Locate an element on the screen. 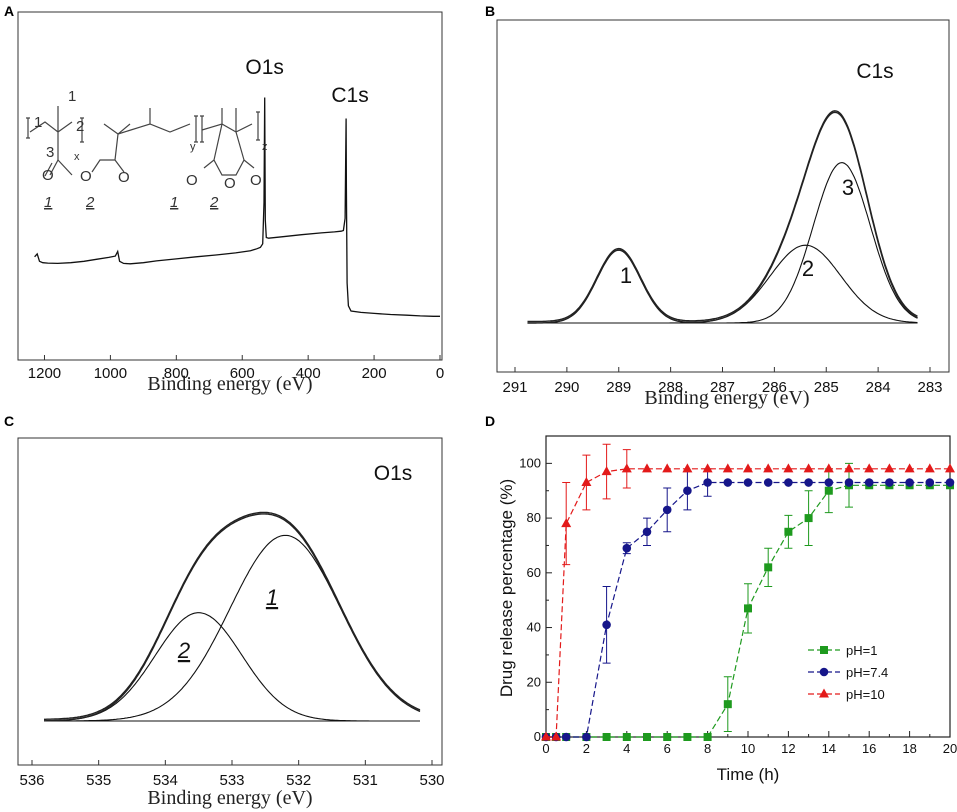 The image size is (957, 812). experimental-envelope is located at coordinates (722, 216).